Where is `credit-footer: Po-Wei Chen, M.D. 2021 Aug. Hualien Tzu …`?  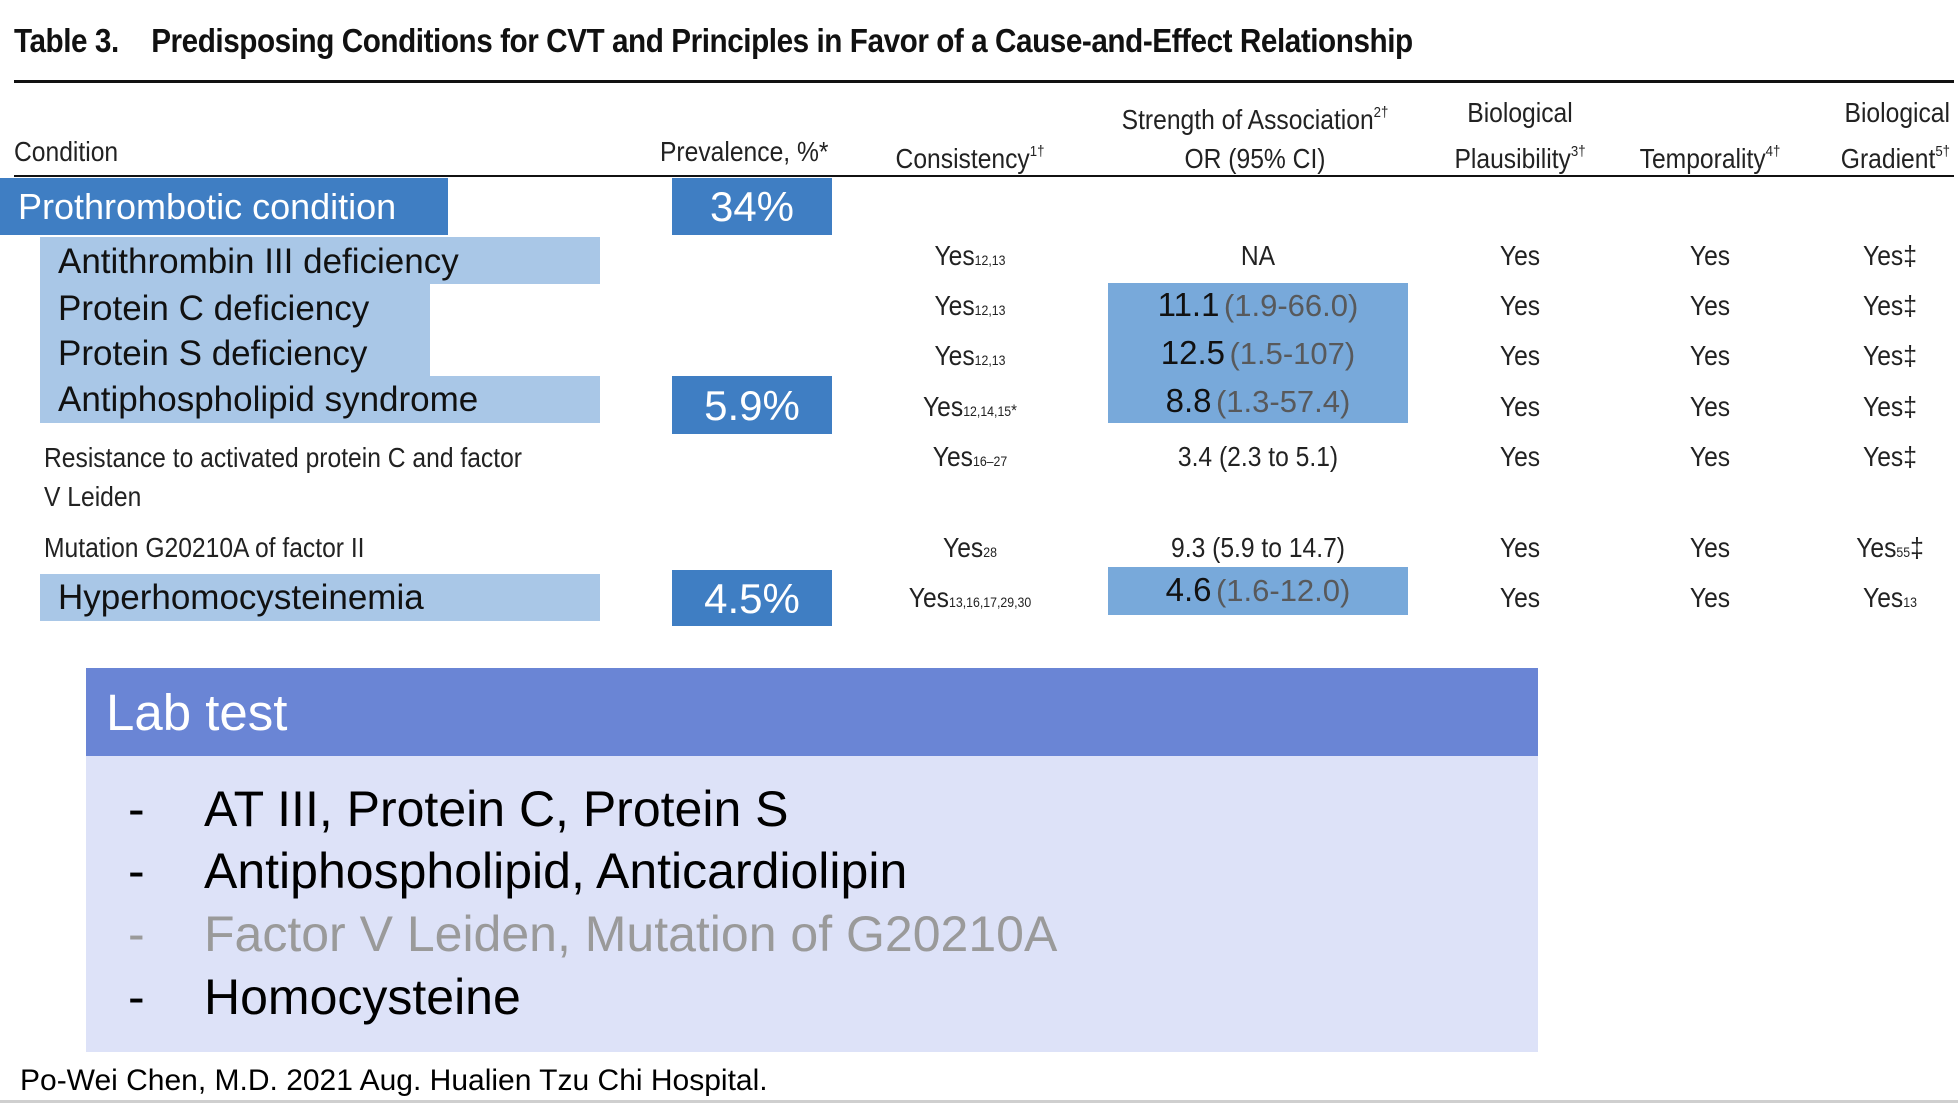 credit-footer: Po-Wei Chen, M.D. 2021 Aug. Hualien Tzu … is located at coordinates (394, 1080).